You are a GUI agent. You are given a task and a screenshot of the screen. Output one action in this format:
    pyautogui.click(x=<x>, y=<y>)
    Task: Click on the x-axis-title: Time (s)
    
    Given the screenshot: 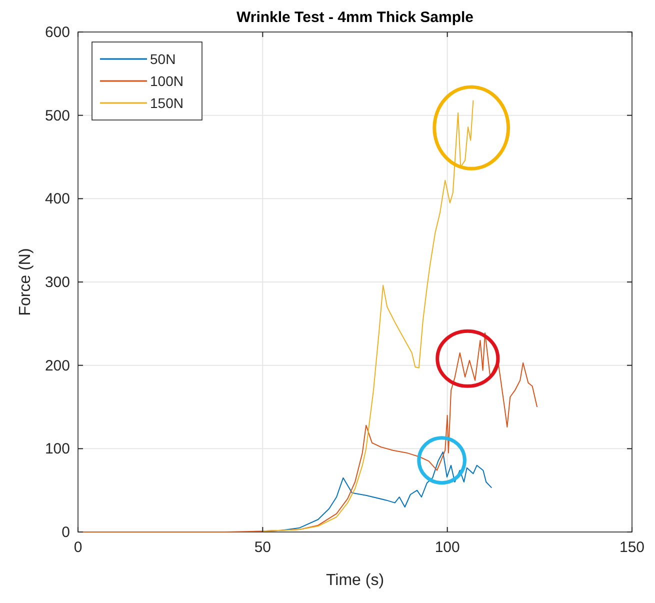 What is the action you would take?
    pyautogui.click(x=355, y=580)
    